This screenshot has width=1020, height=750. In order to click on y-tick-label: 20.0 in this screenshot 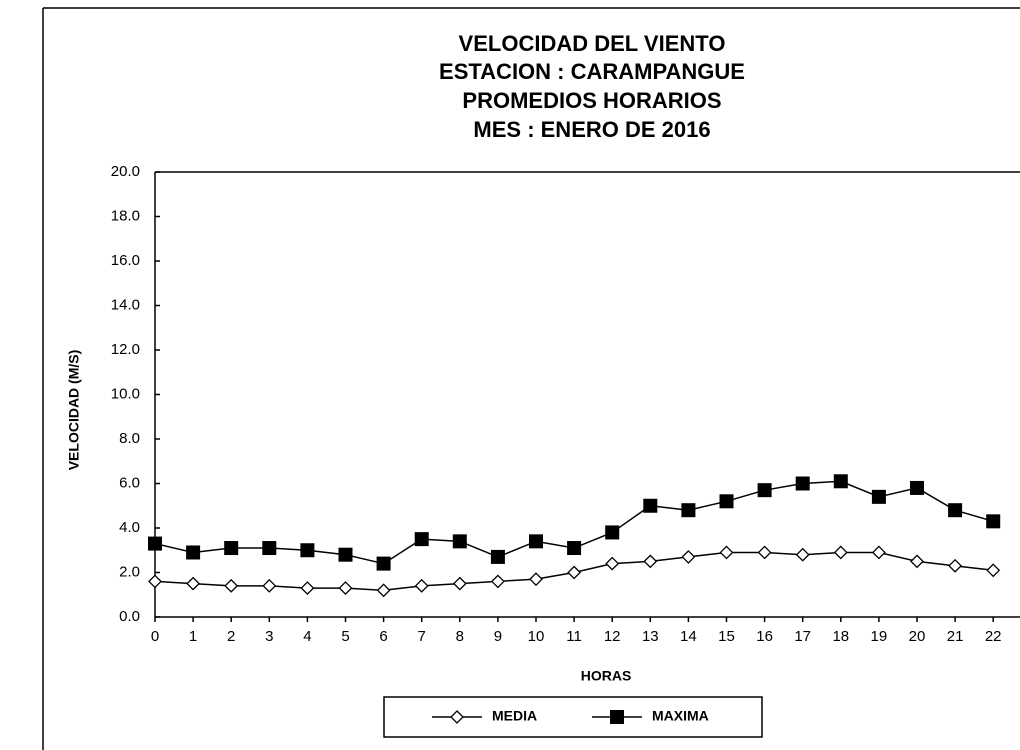, I will do `click(125, 171)`.